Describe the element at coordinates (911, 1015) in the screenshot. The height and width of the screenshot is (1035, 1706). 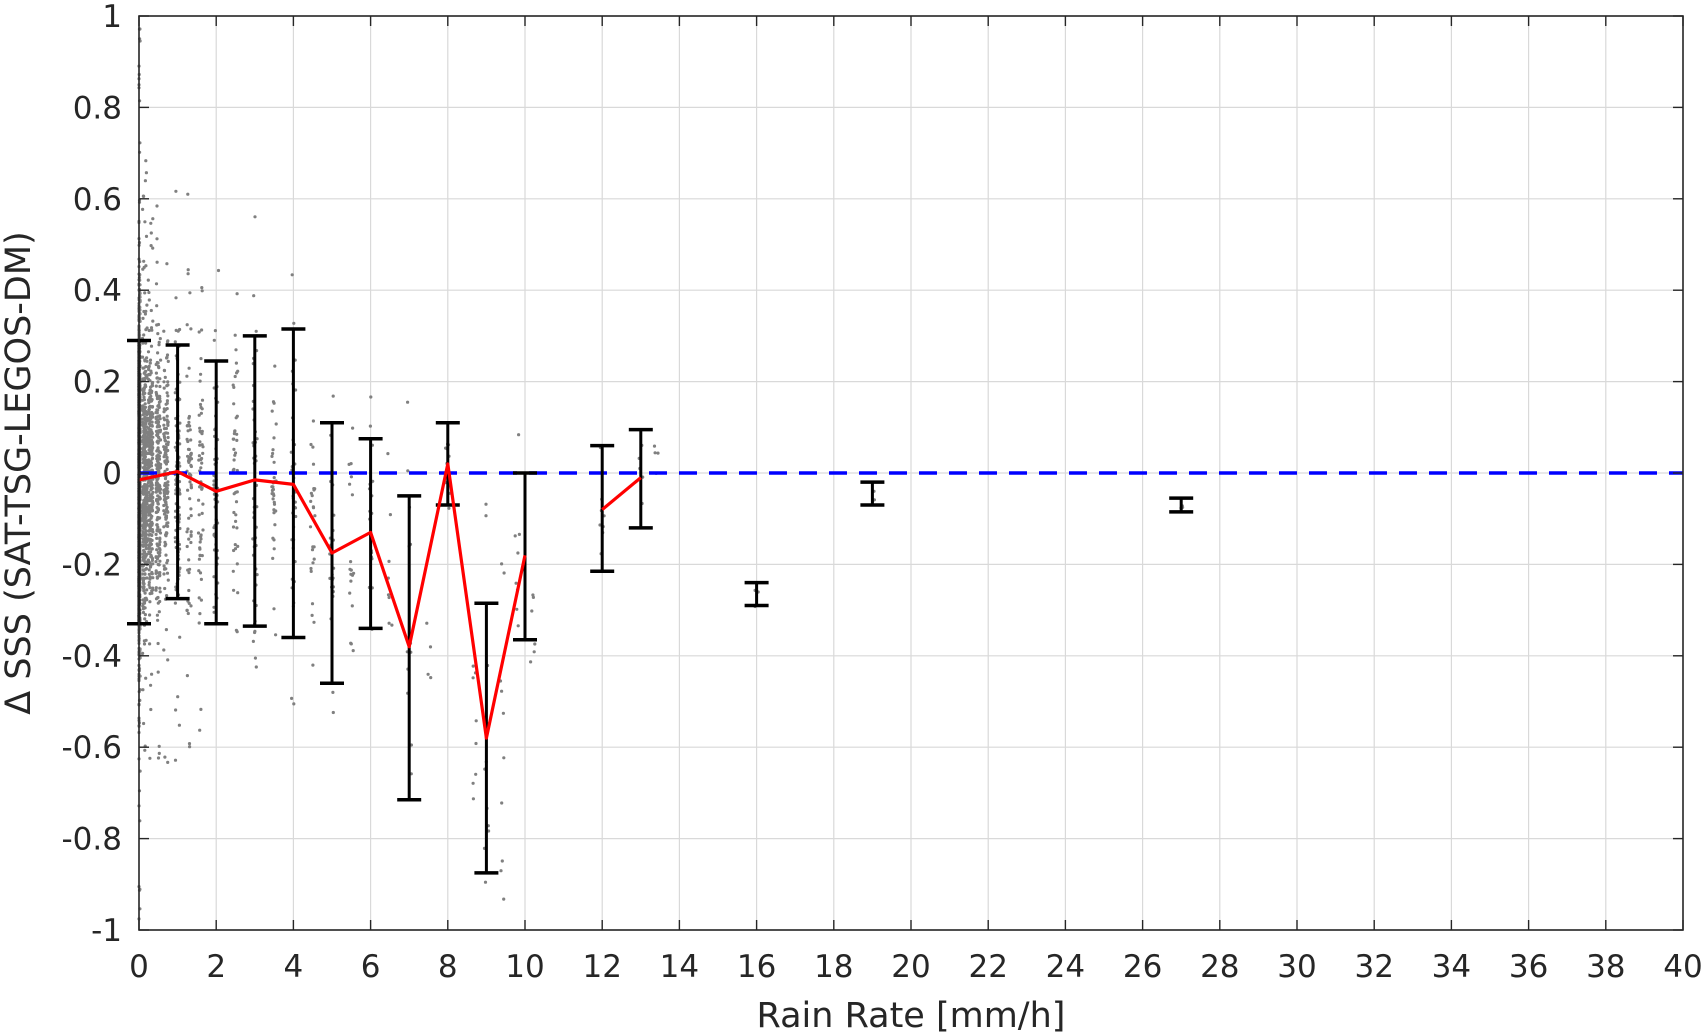
I see `x-axis-label: Rain Rate [mm/h]` at that location.